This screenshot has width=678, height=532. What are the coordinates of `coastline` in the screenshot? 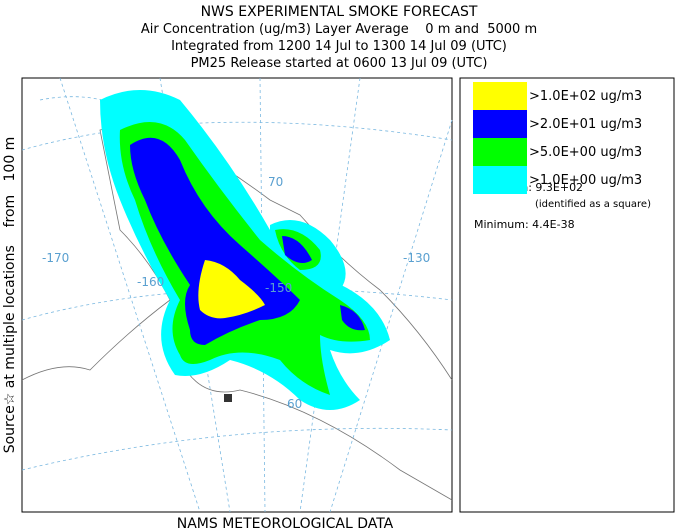 It's located at (316, 430).